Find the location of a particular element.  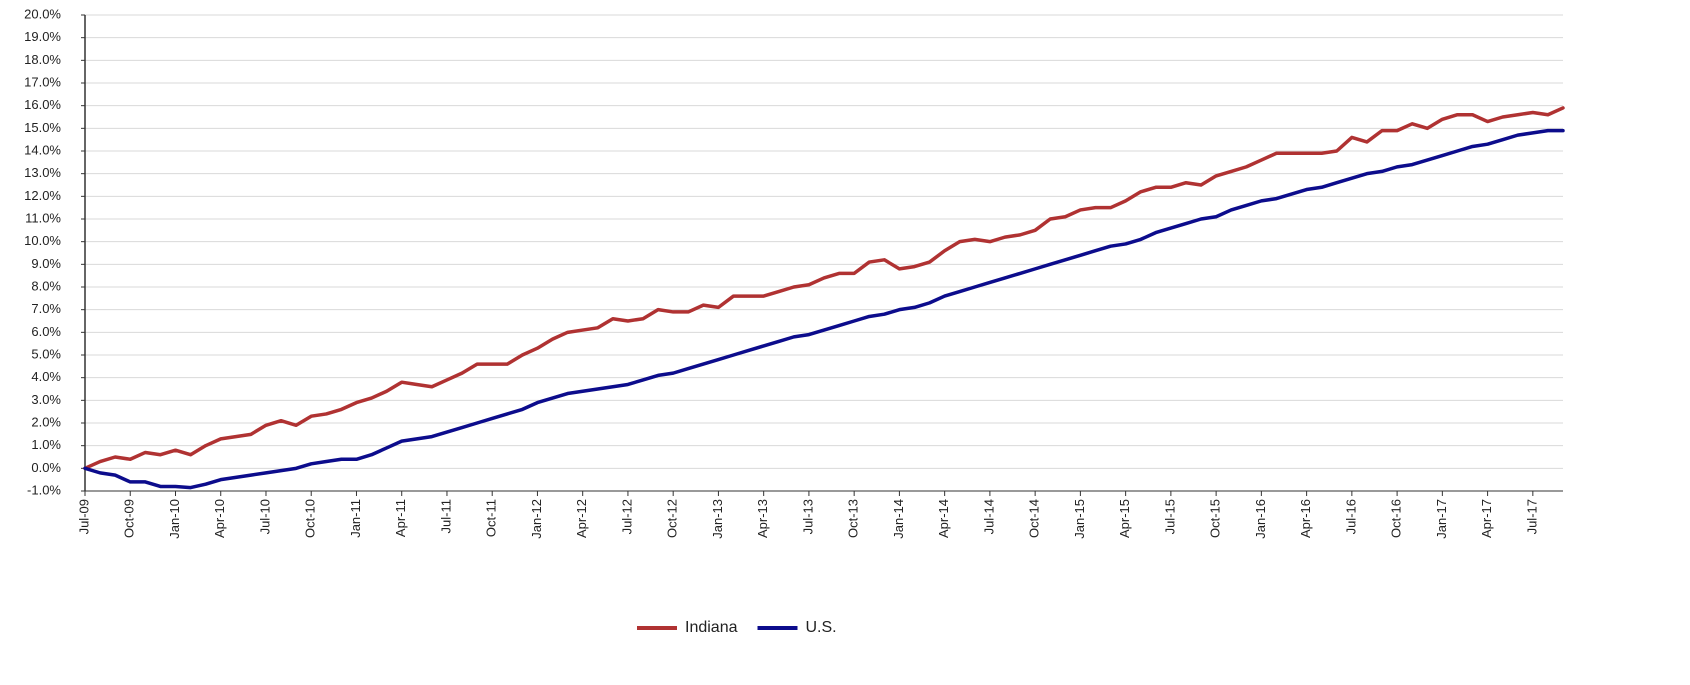

x-tick-label: Jul-12 is located at coordinates (626, 516).